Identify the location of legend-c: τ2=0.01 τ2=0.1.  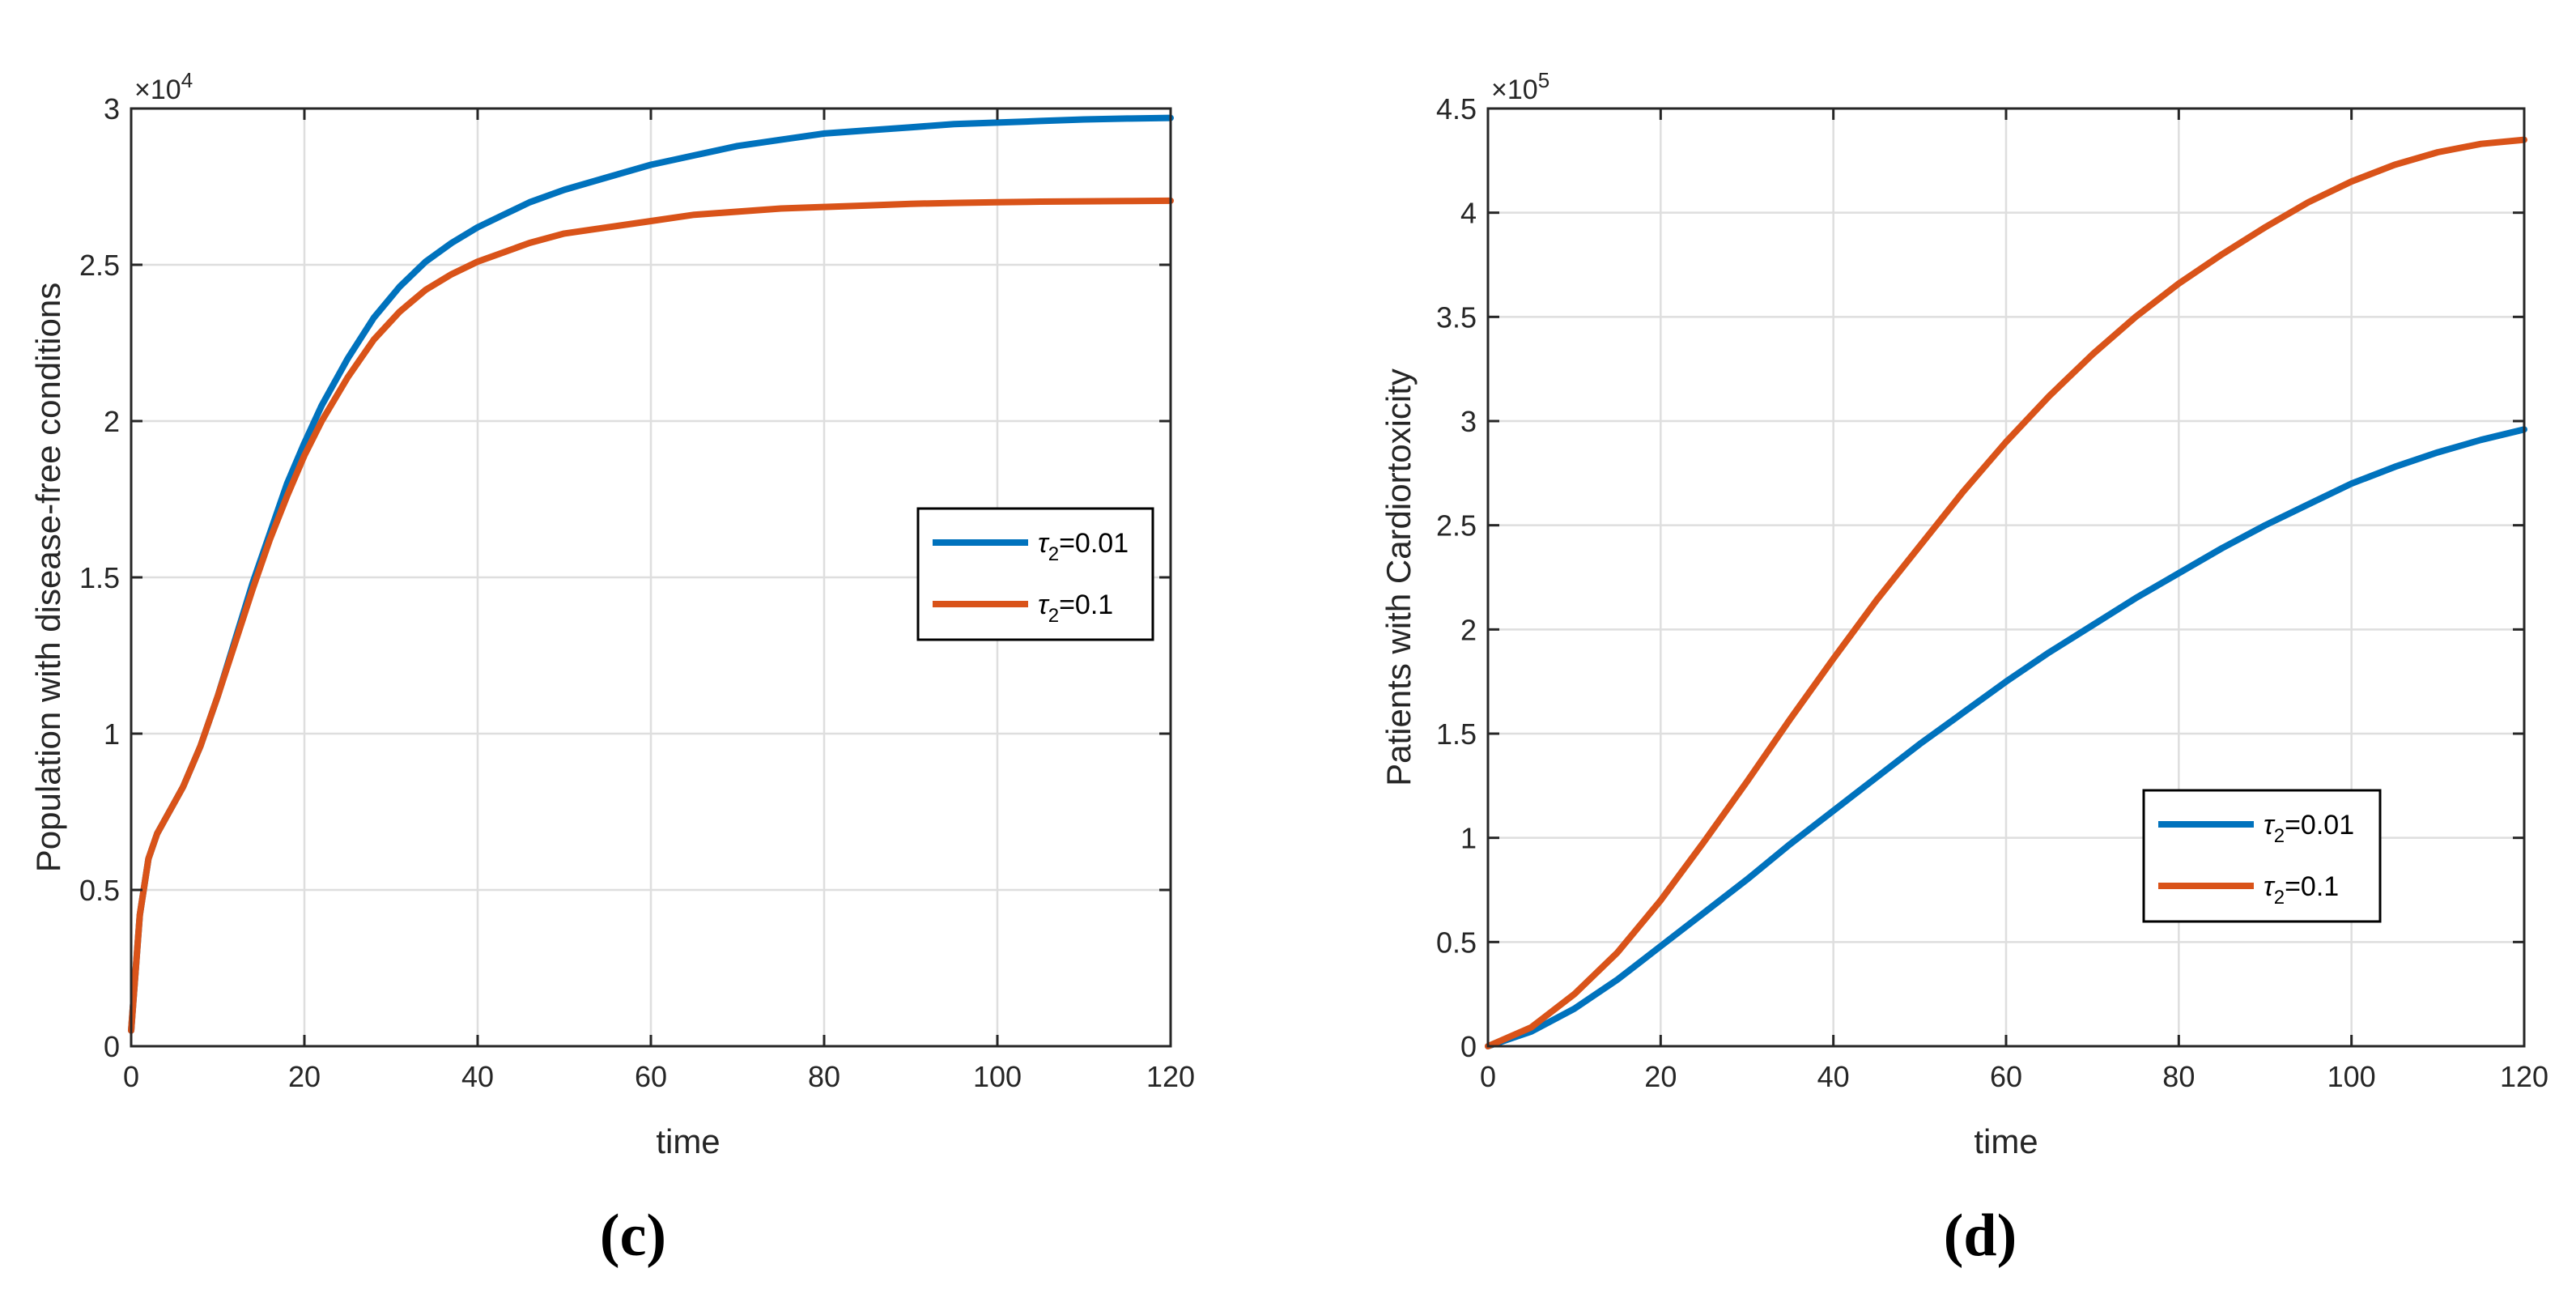
(1035, 574).